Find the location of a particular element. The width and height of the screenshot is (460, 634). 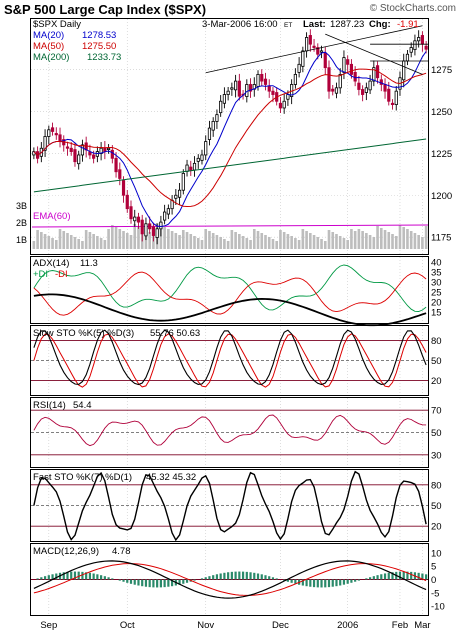

chg-label: Chg: is located at coordinates (380, 24).